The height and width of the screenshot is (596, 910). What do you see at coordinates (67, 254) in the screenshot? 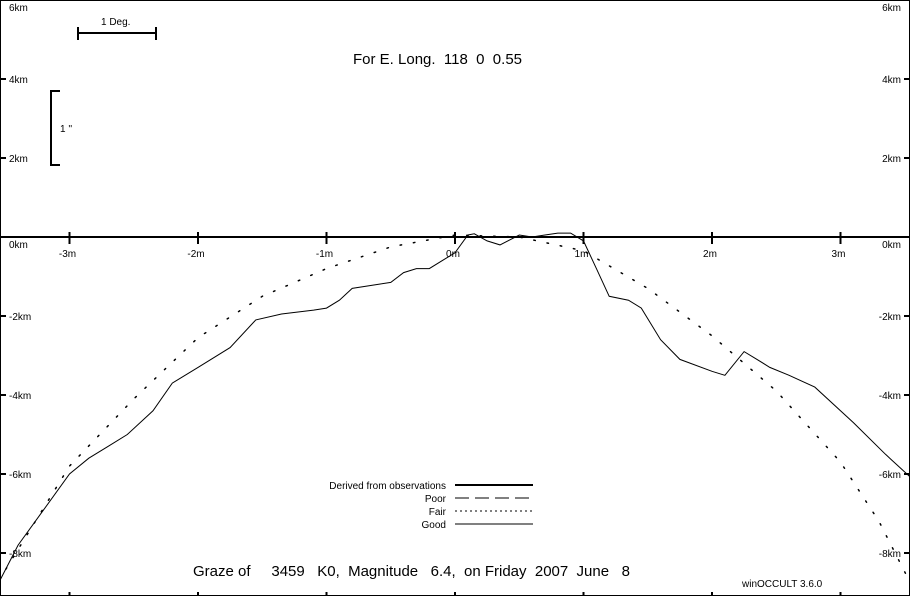
I see `x-tick-label: -3m` at bounding box center [67, 254].